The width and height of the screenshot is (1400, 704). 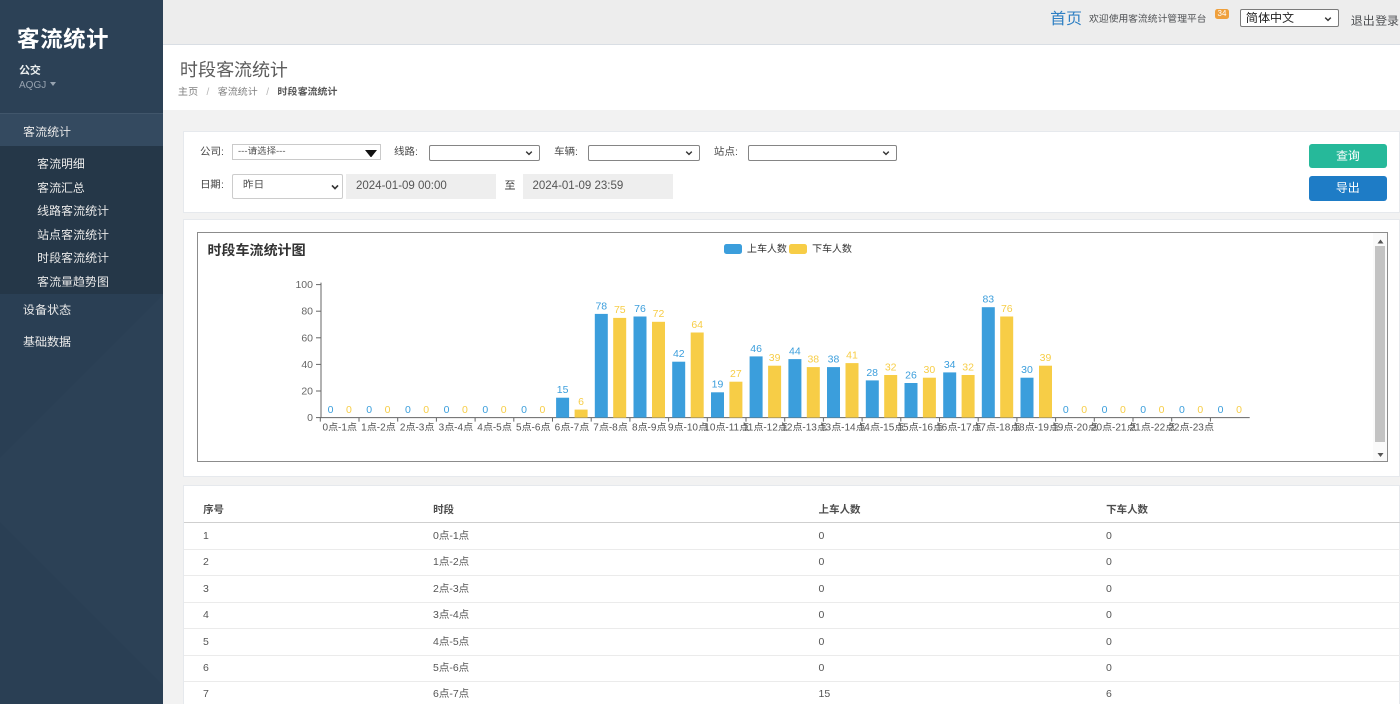 What do you see at coordinates (620, 310) in the screenshot?
I see `svg-text: 75` at bounding box center [620, 310].